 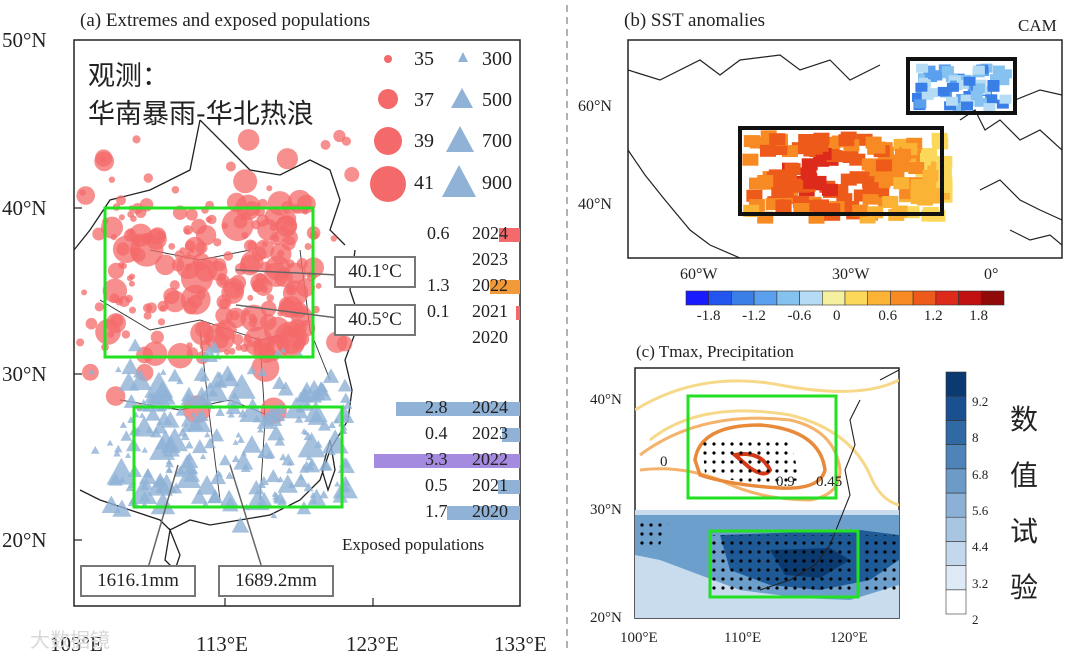 I want to click on sst-colorbar-label: -1.8, so click(x=708, y=316).